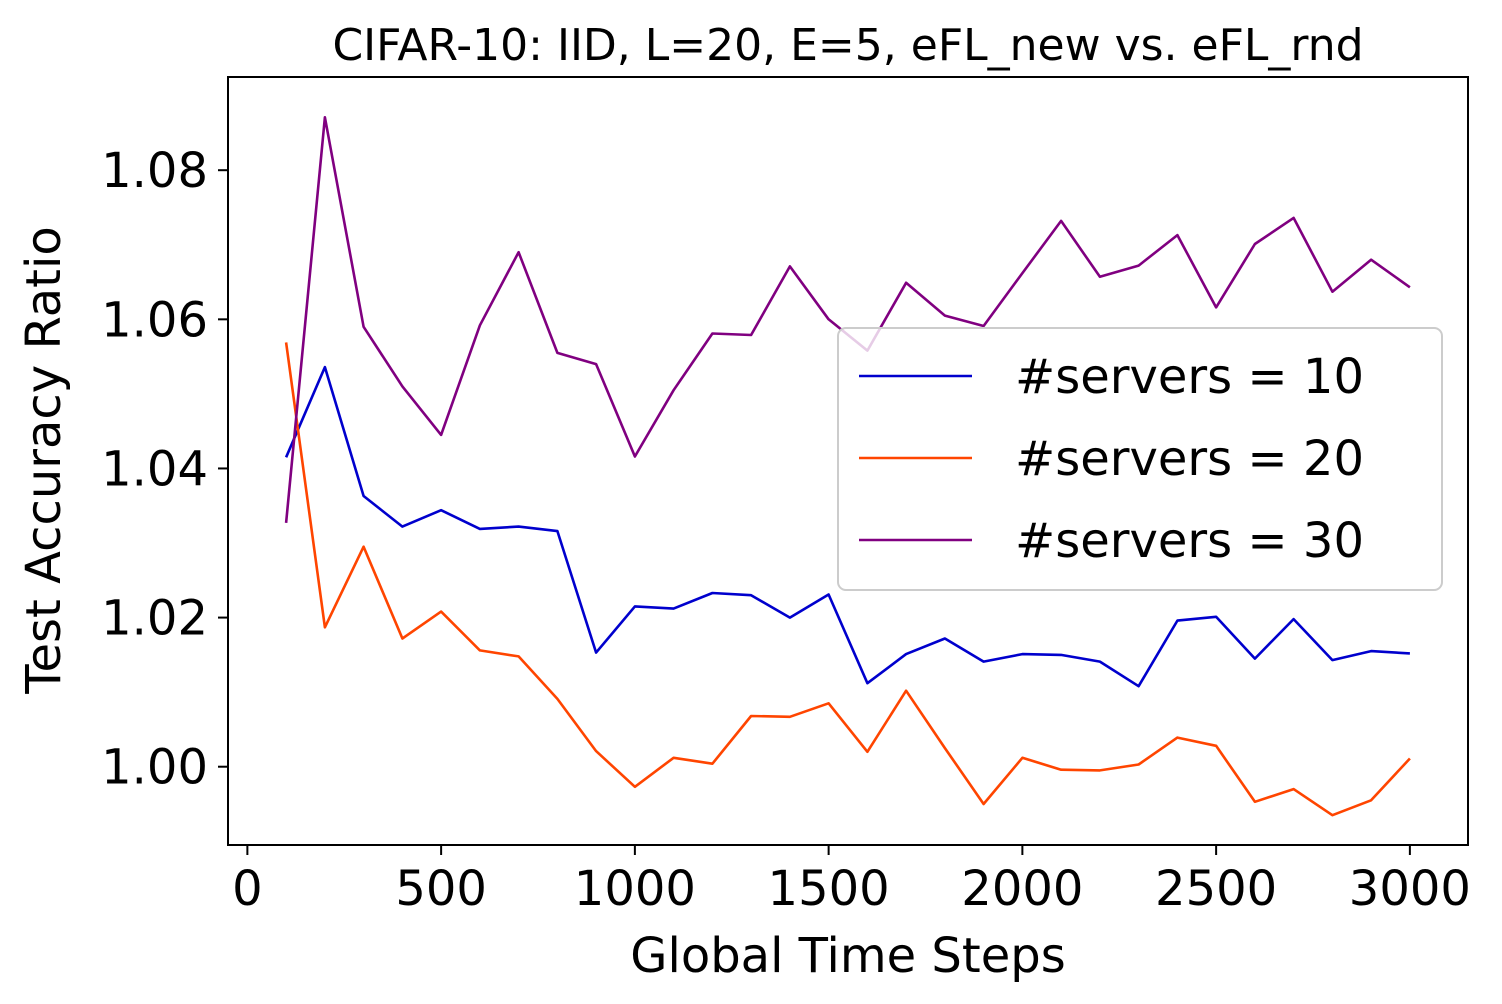 The width and height of the screenshot is (1502, 1004). What do you see at coordinates (635, 889) in the screenshot?
I see `x-tick-label: 1000` at bounding box center [635, 889].